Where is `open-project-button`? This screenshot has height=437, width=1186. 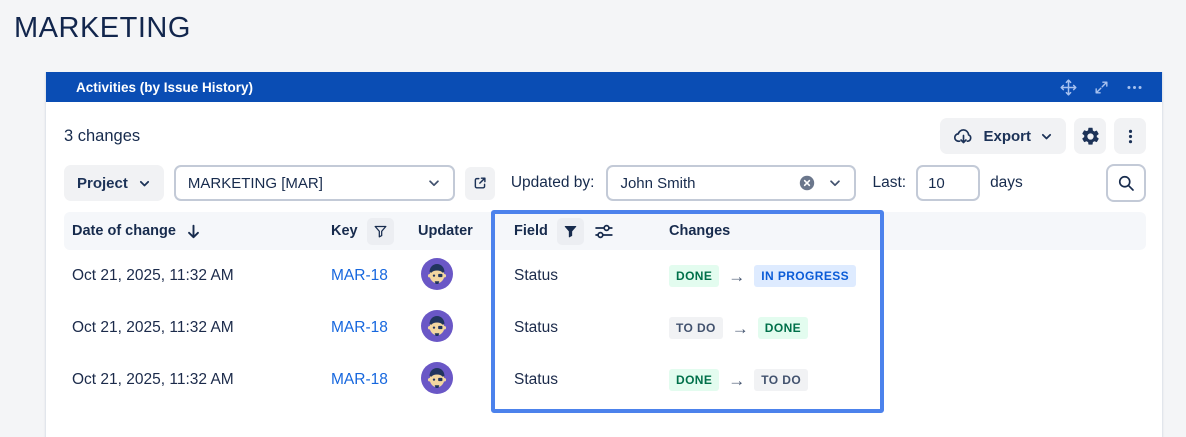
open-project-button is located at coordinates (479, 183).